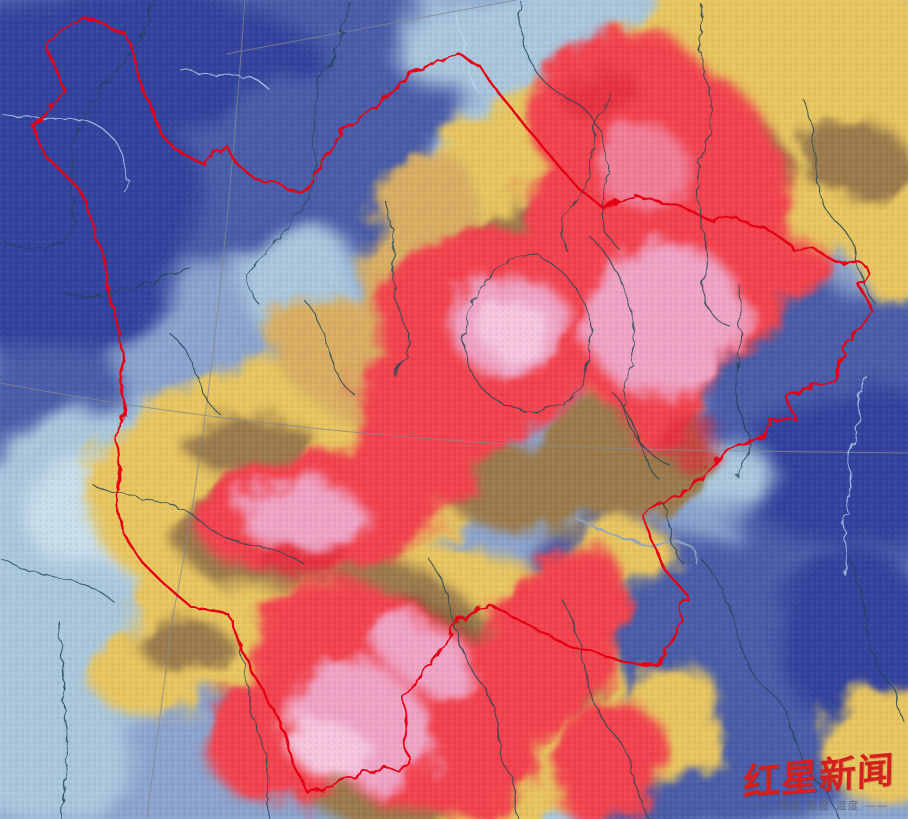  What do you see at coordinates (635, 540) in the screenshot?
I see `river-line-major` at bounding box center [635, 540].